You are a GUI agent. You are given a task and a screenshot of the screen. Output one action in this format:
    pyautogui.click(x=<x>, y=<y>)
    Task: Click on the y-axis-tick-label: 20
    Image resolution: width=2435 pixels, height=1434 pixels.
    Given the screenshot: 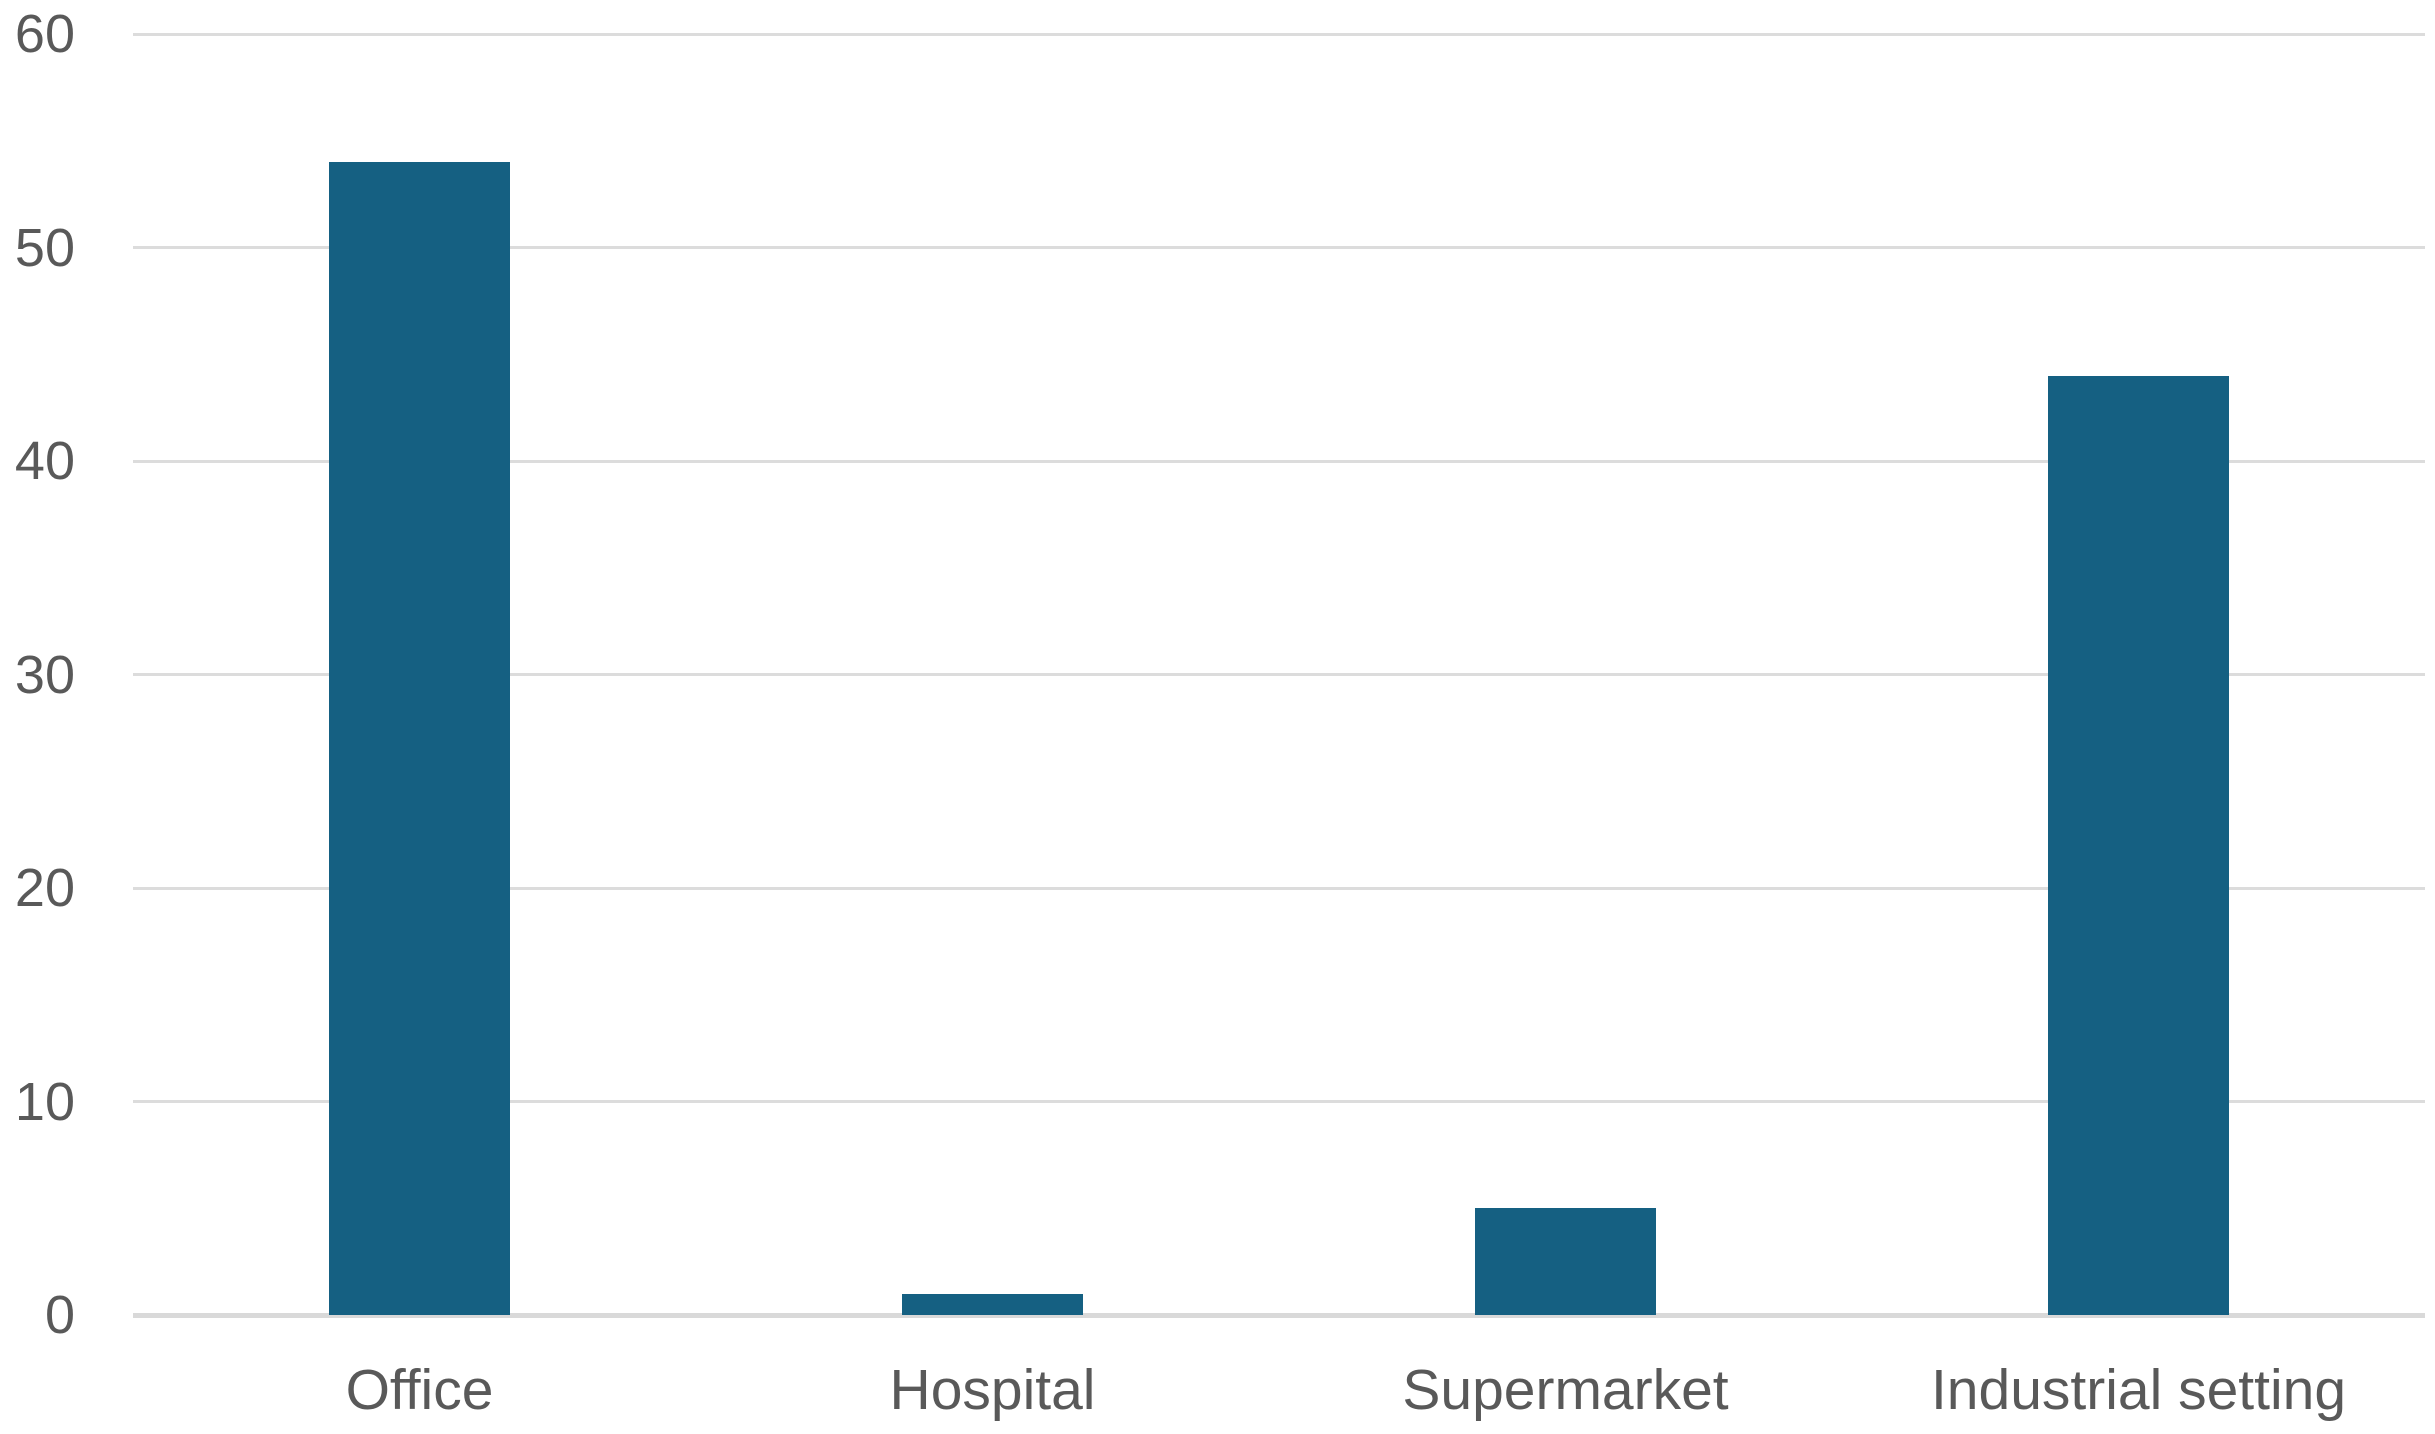 What is the action you would take?
    pyautogui.click(x=44, y=888)
    